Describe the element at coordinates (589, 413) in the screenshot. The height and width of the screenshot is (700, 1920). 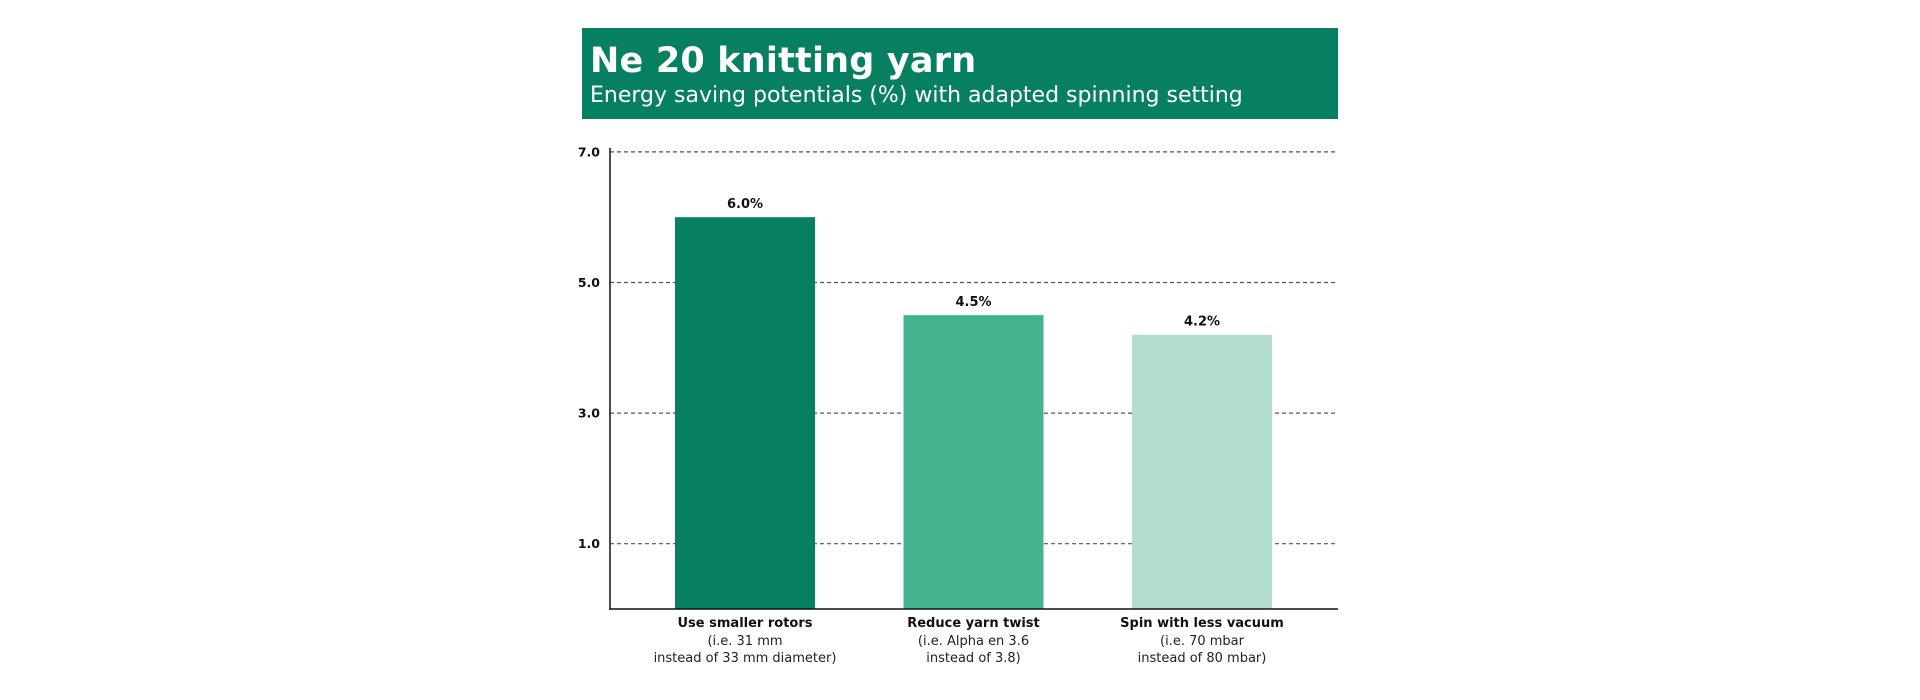
I see `y-tick-label: 3.0` at that location.